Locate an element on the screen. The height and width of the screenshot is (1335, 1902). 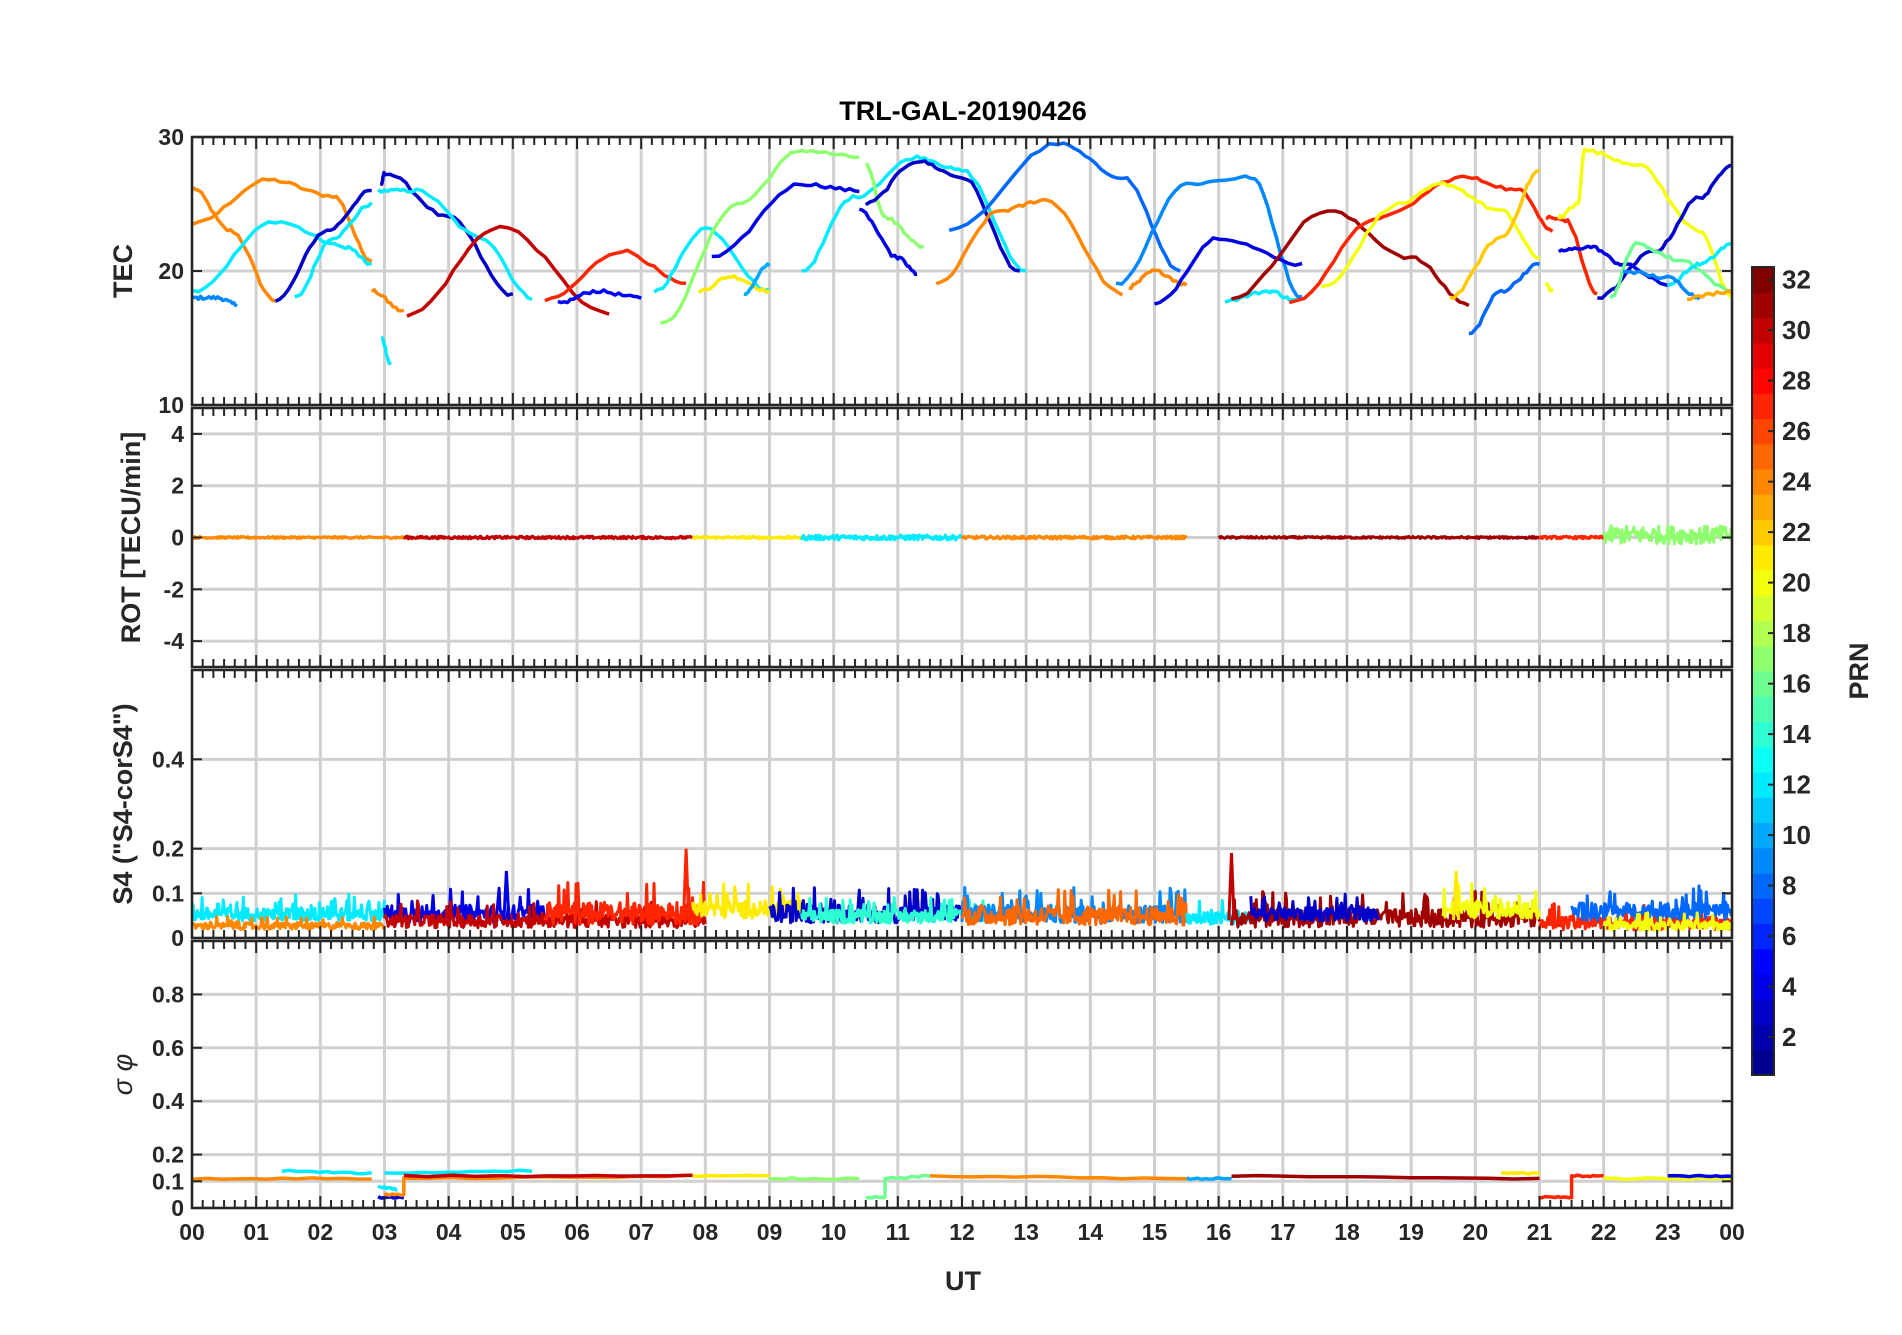
x-tick-label: 10 is located at coordinates (834, 1232).